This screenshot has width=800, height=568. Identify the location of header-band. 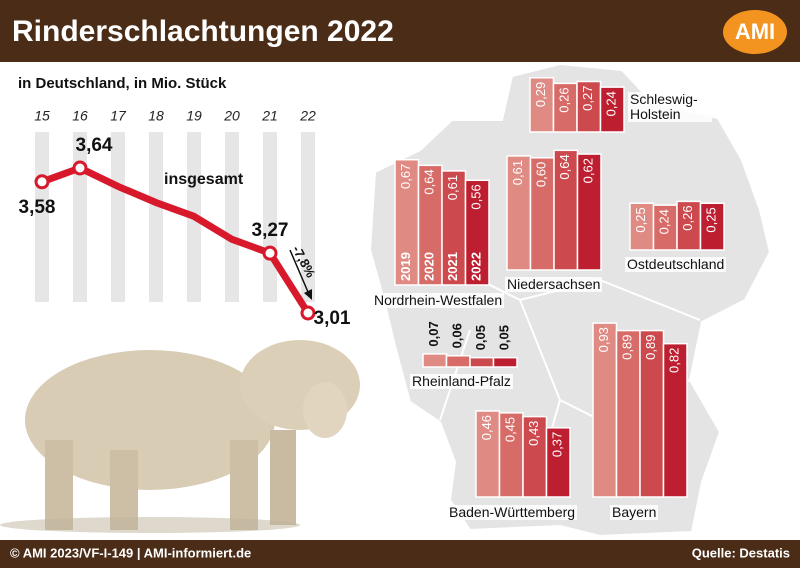
(400, 31).